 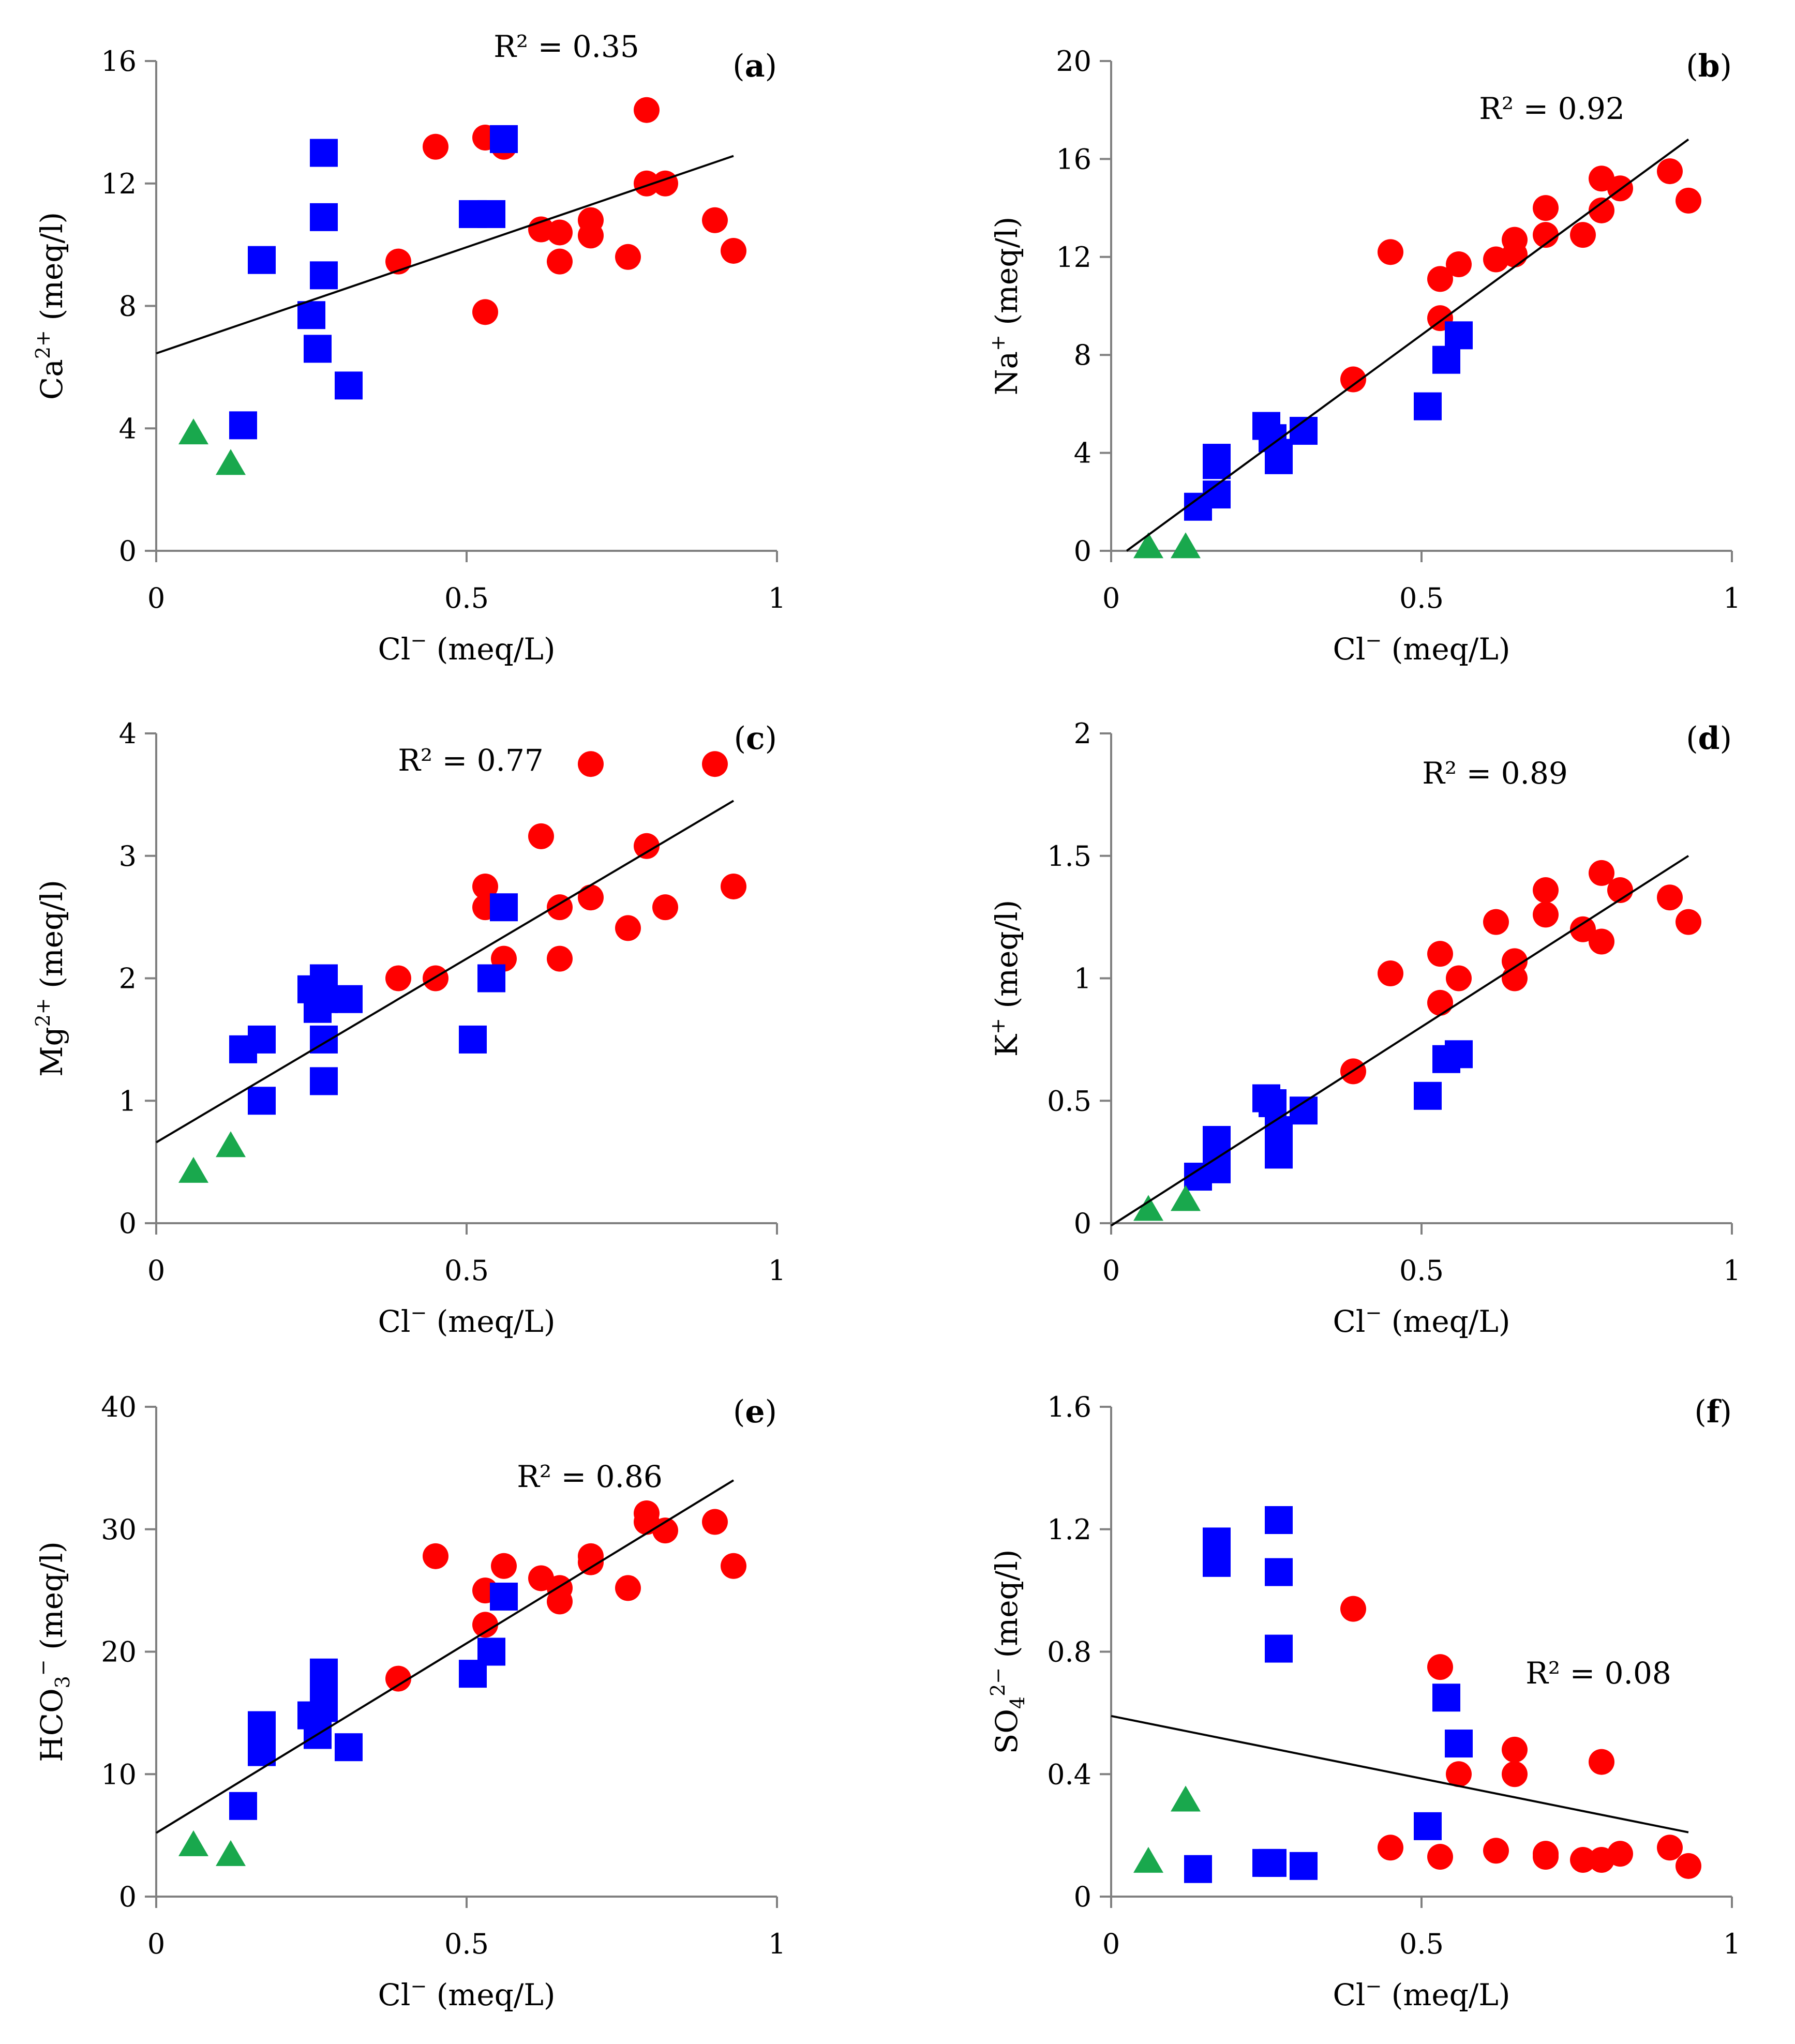 What do you see at coordinates (1069, 1101) in the screenshot?
I see `y-tick-label: 0.5` at bounding box center [1069, 1101].